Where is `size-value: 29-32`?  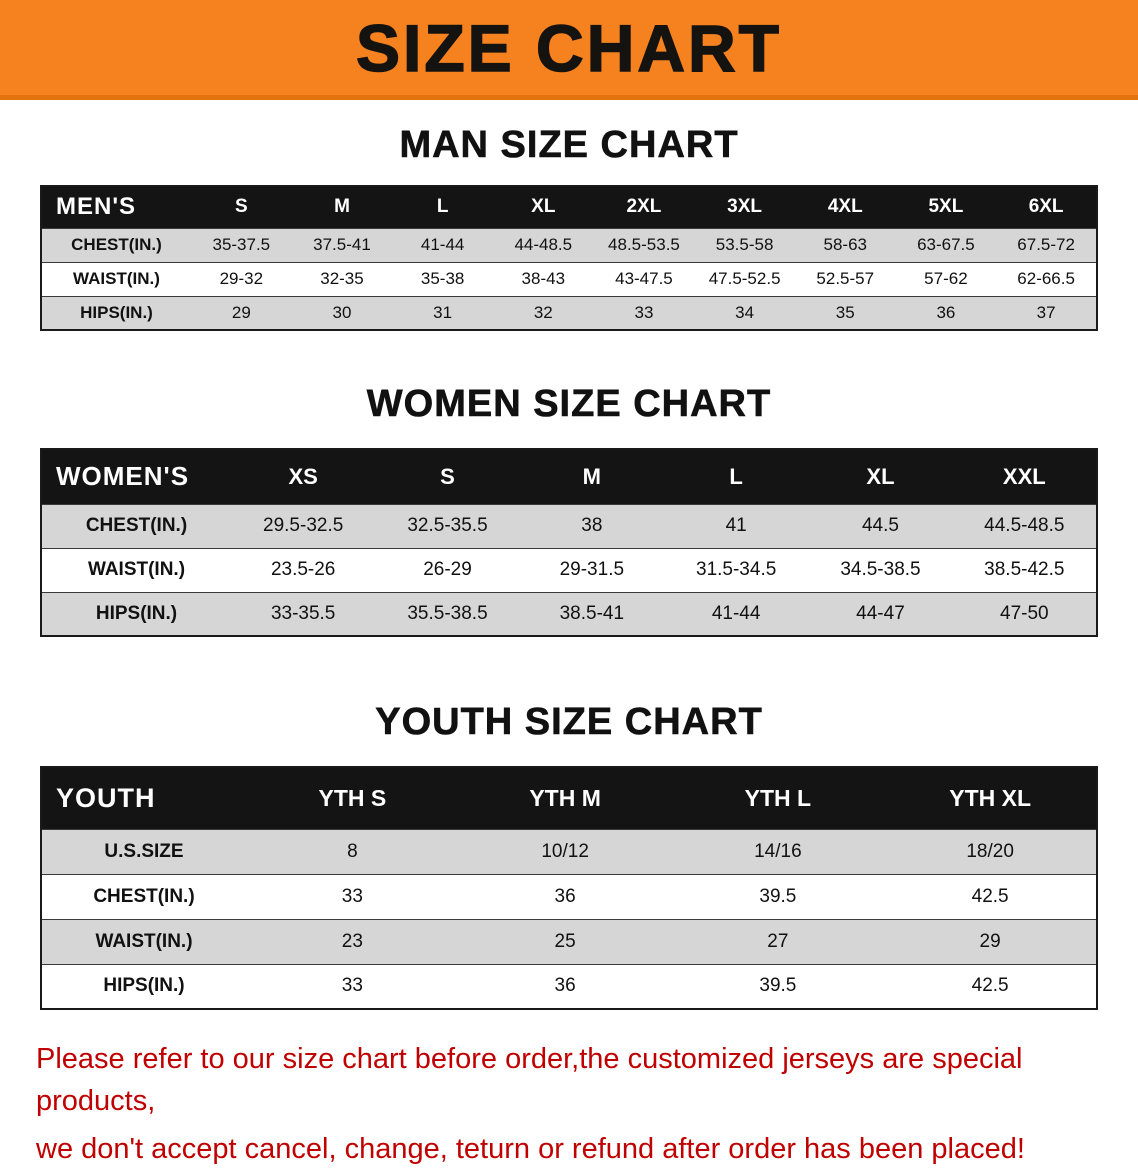
size-value: 29-32 is located at coordinates (241, 279).